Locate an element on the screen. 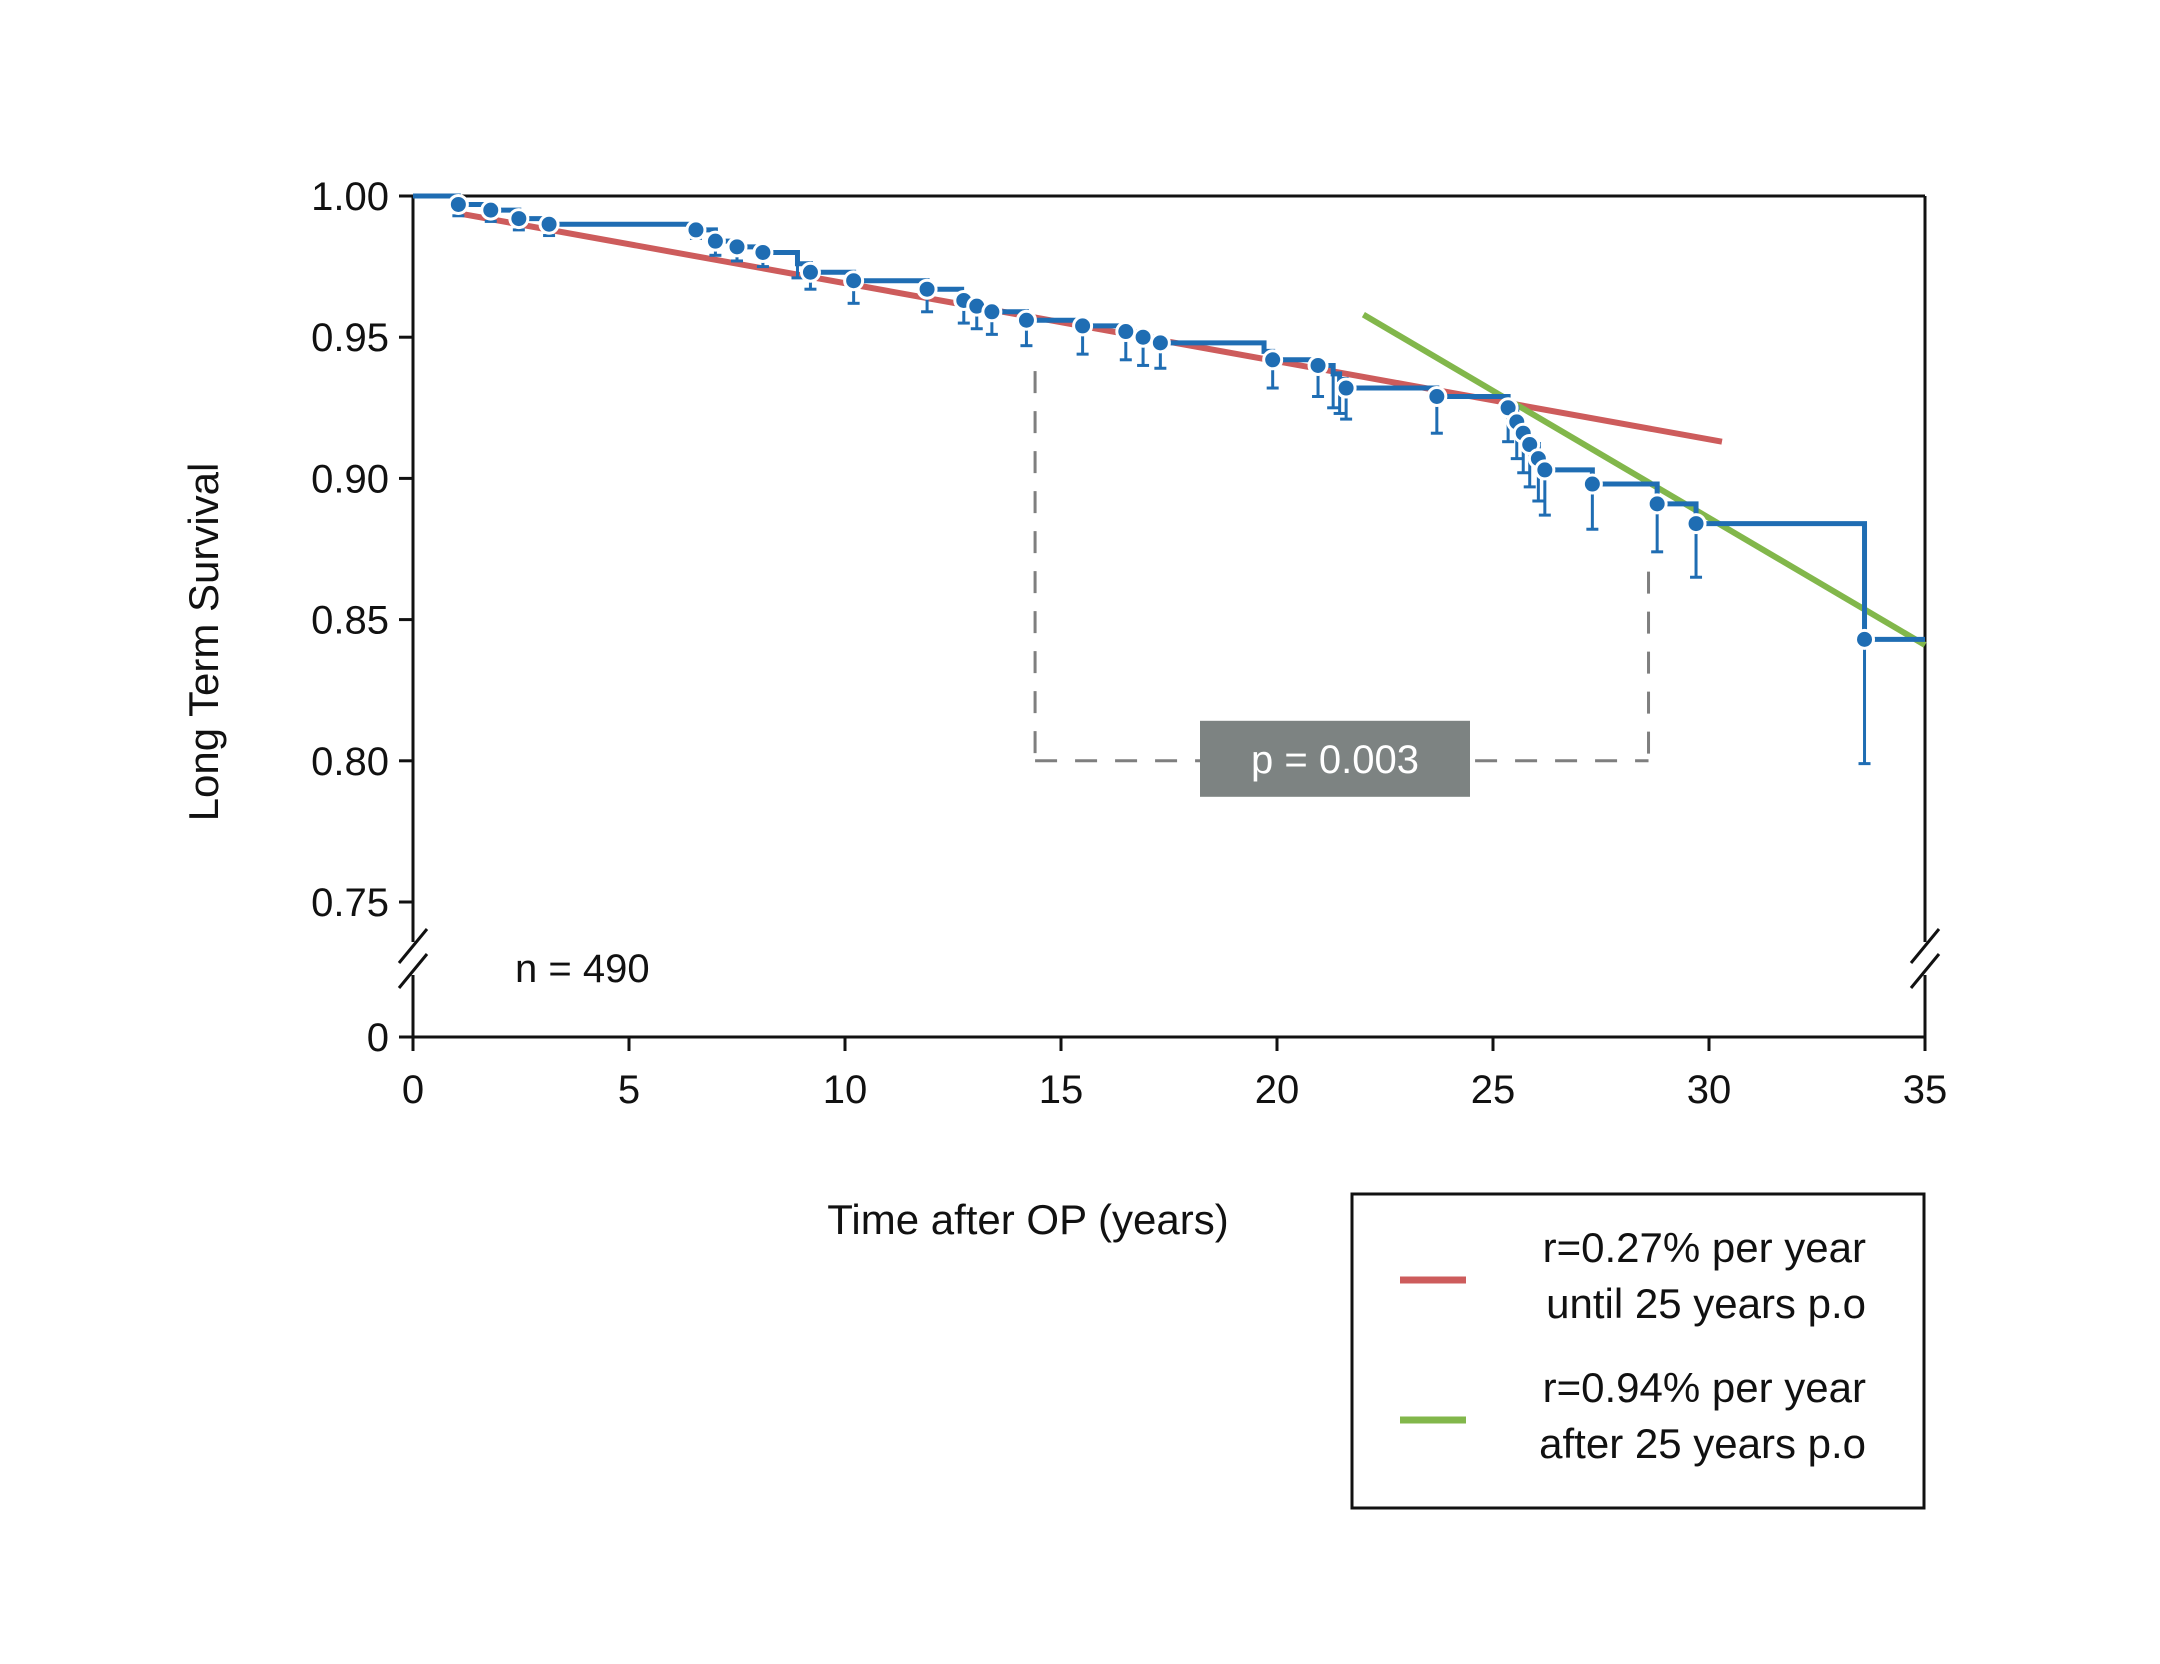  y-tick-label: 0.90 is located at coordinates (350, 479).